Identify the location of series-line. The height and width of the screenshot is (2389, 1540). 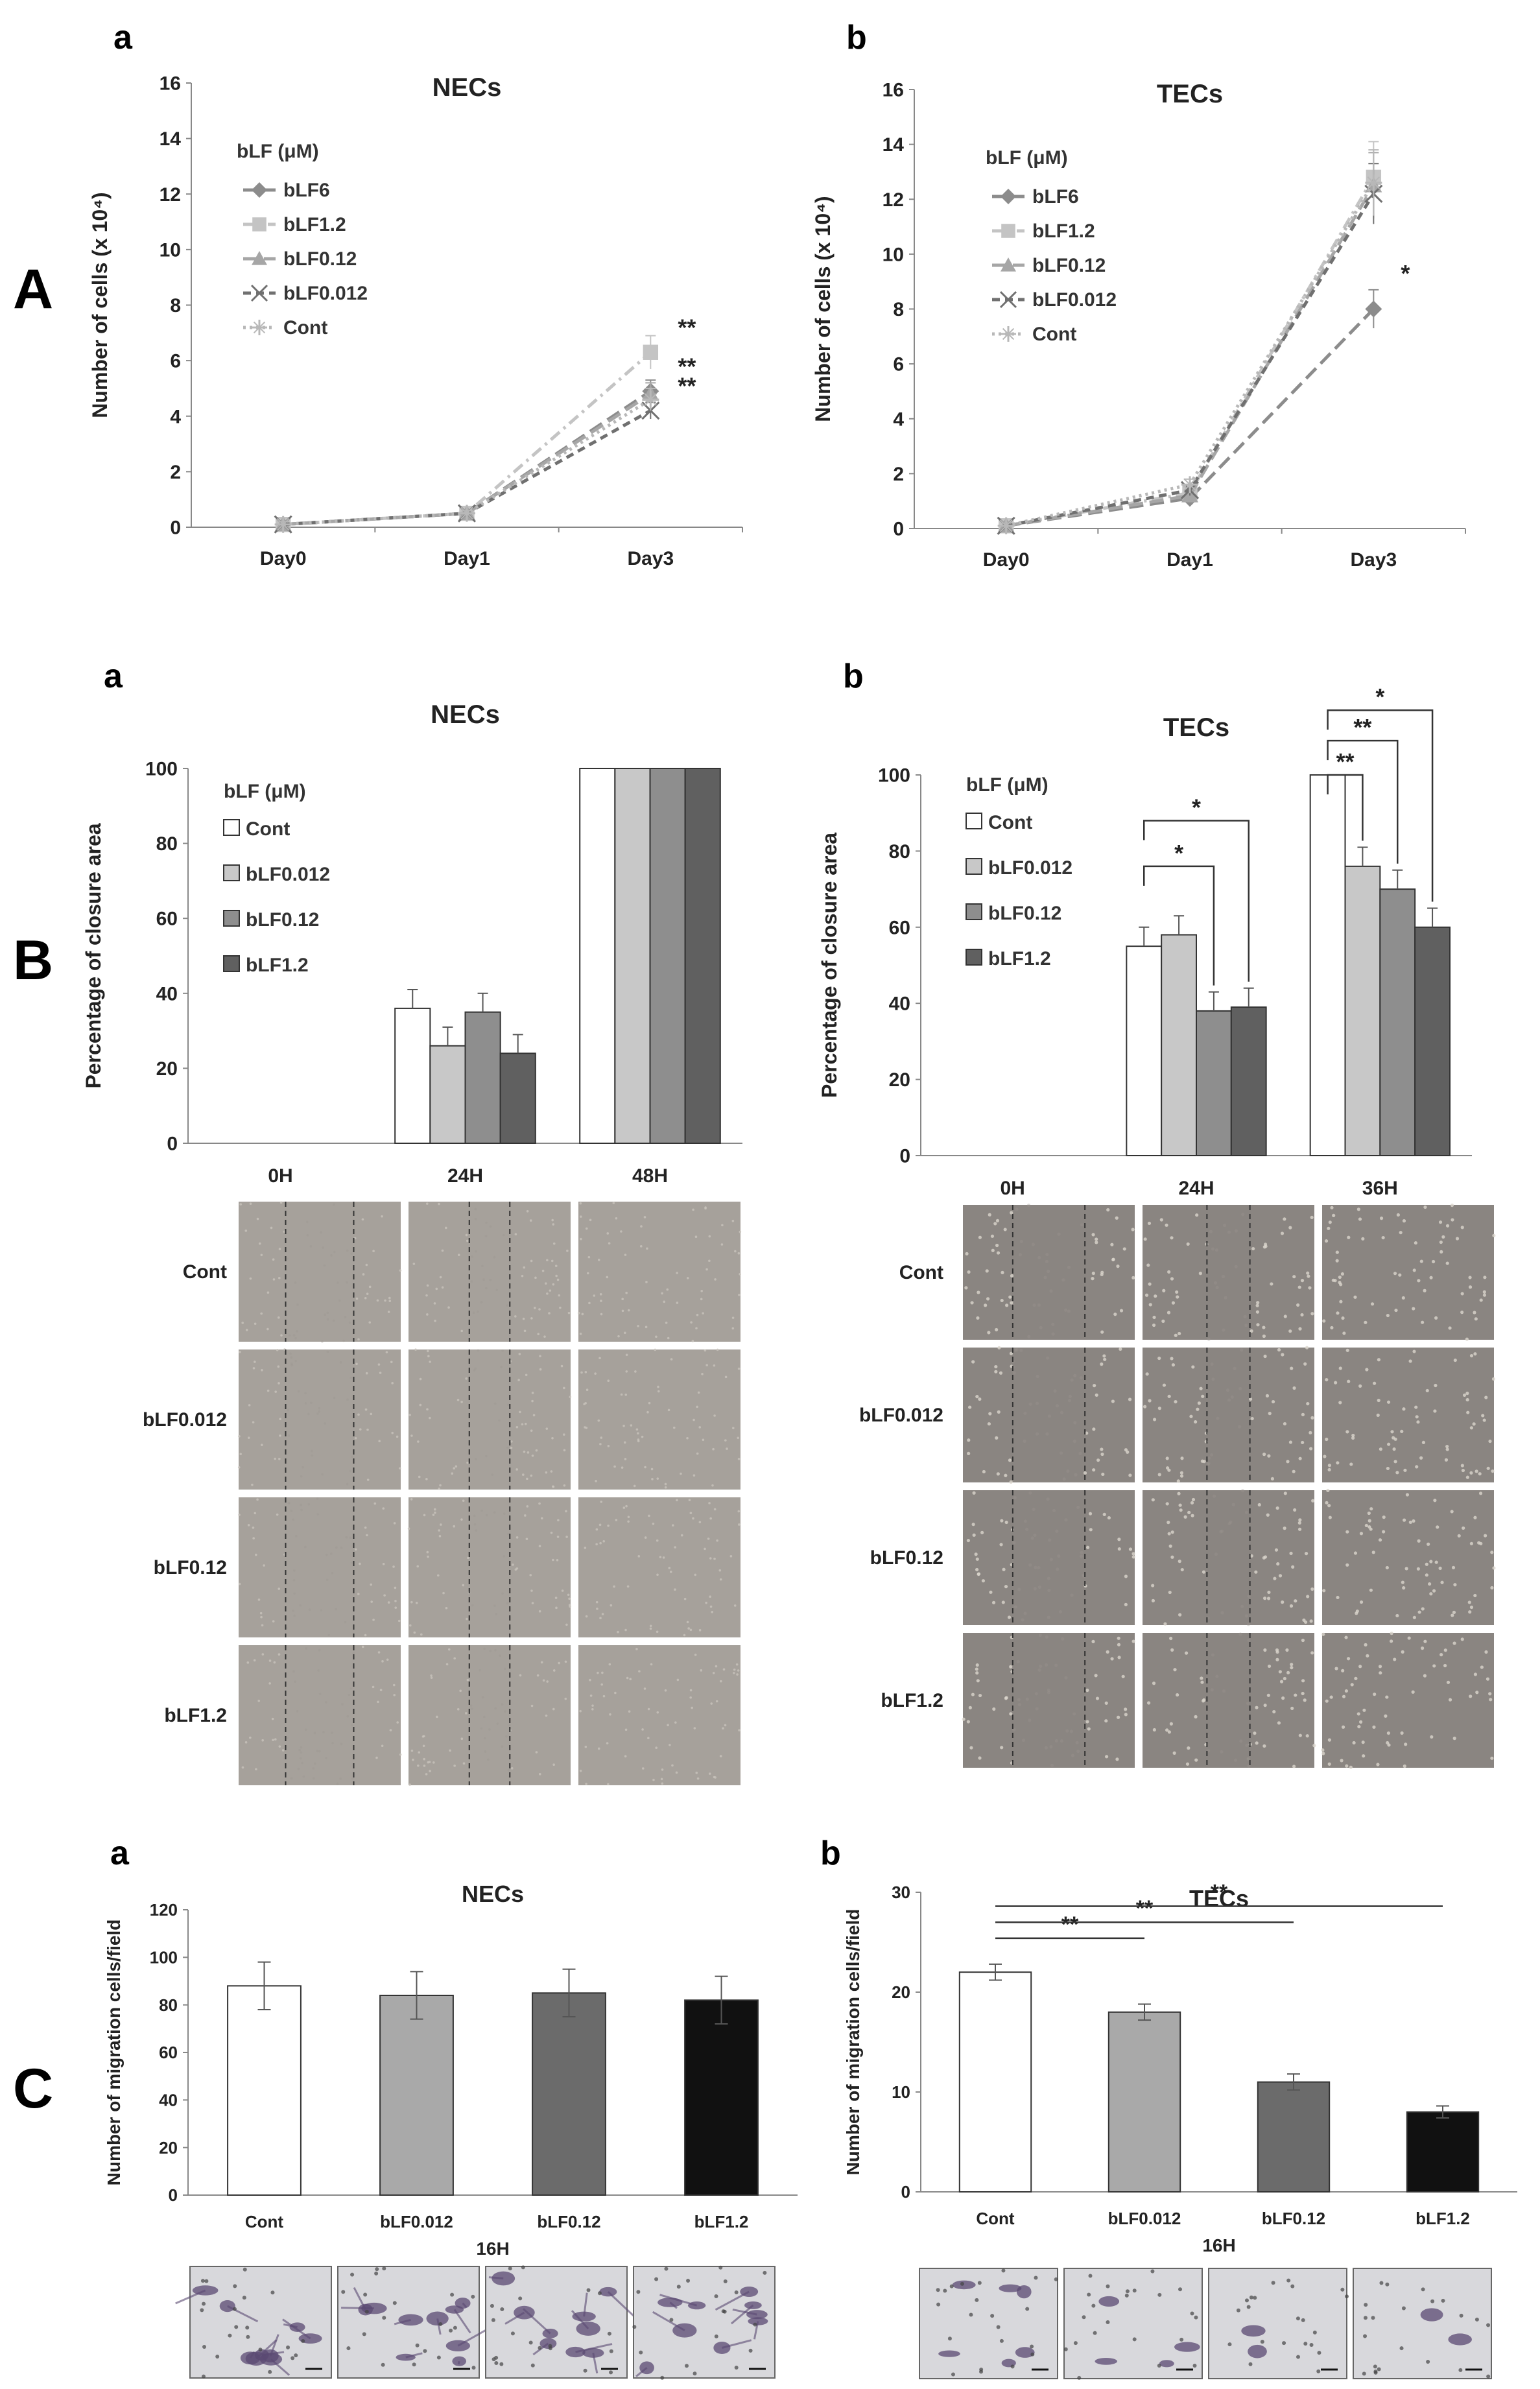
(1190, 360).